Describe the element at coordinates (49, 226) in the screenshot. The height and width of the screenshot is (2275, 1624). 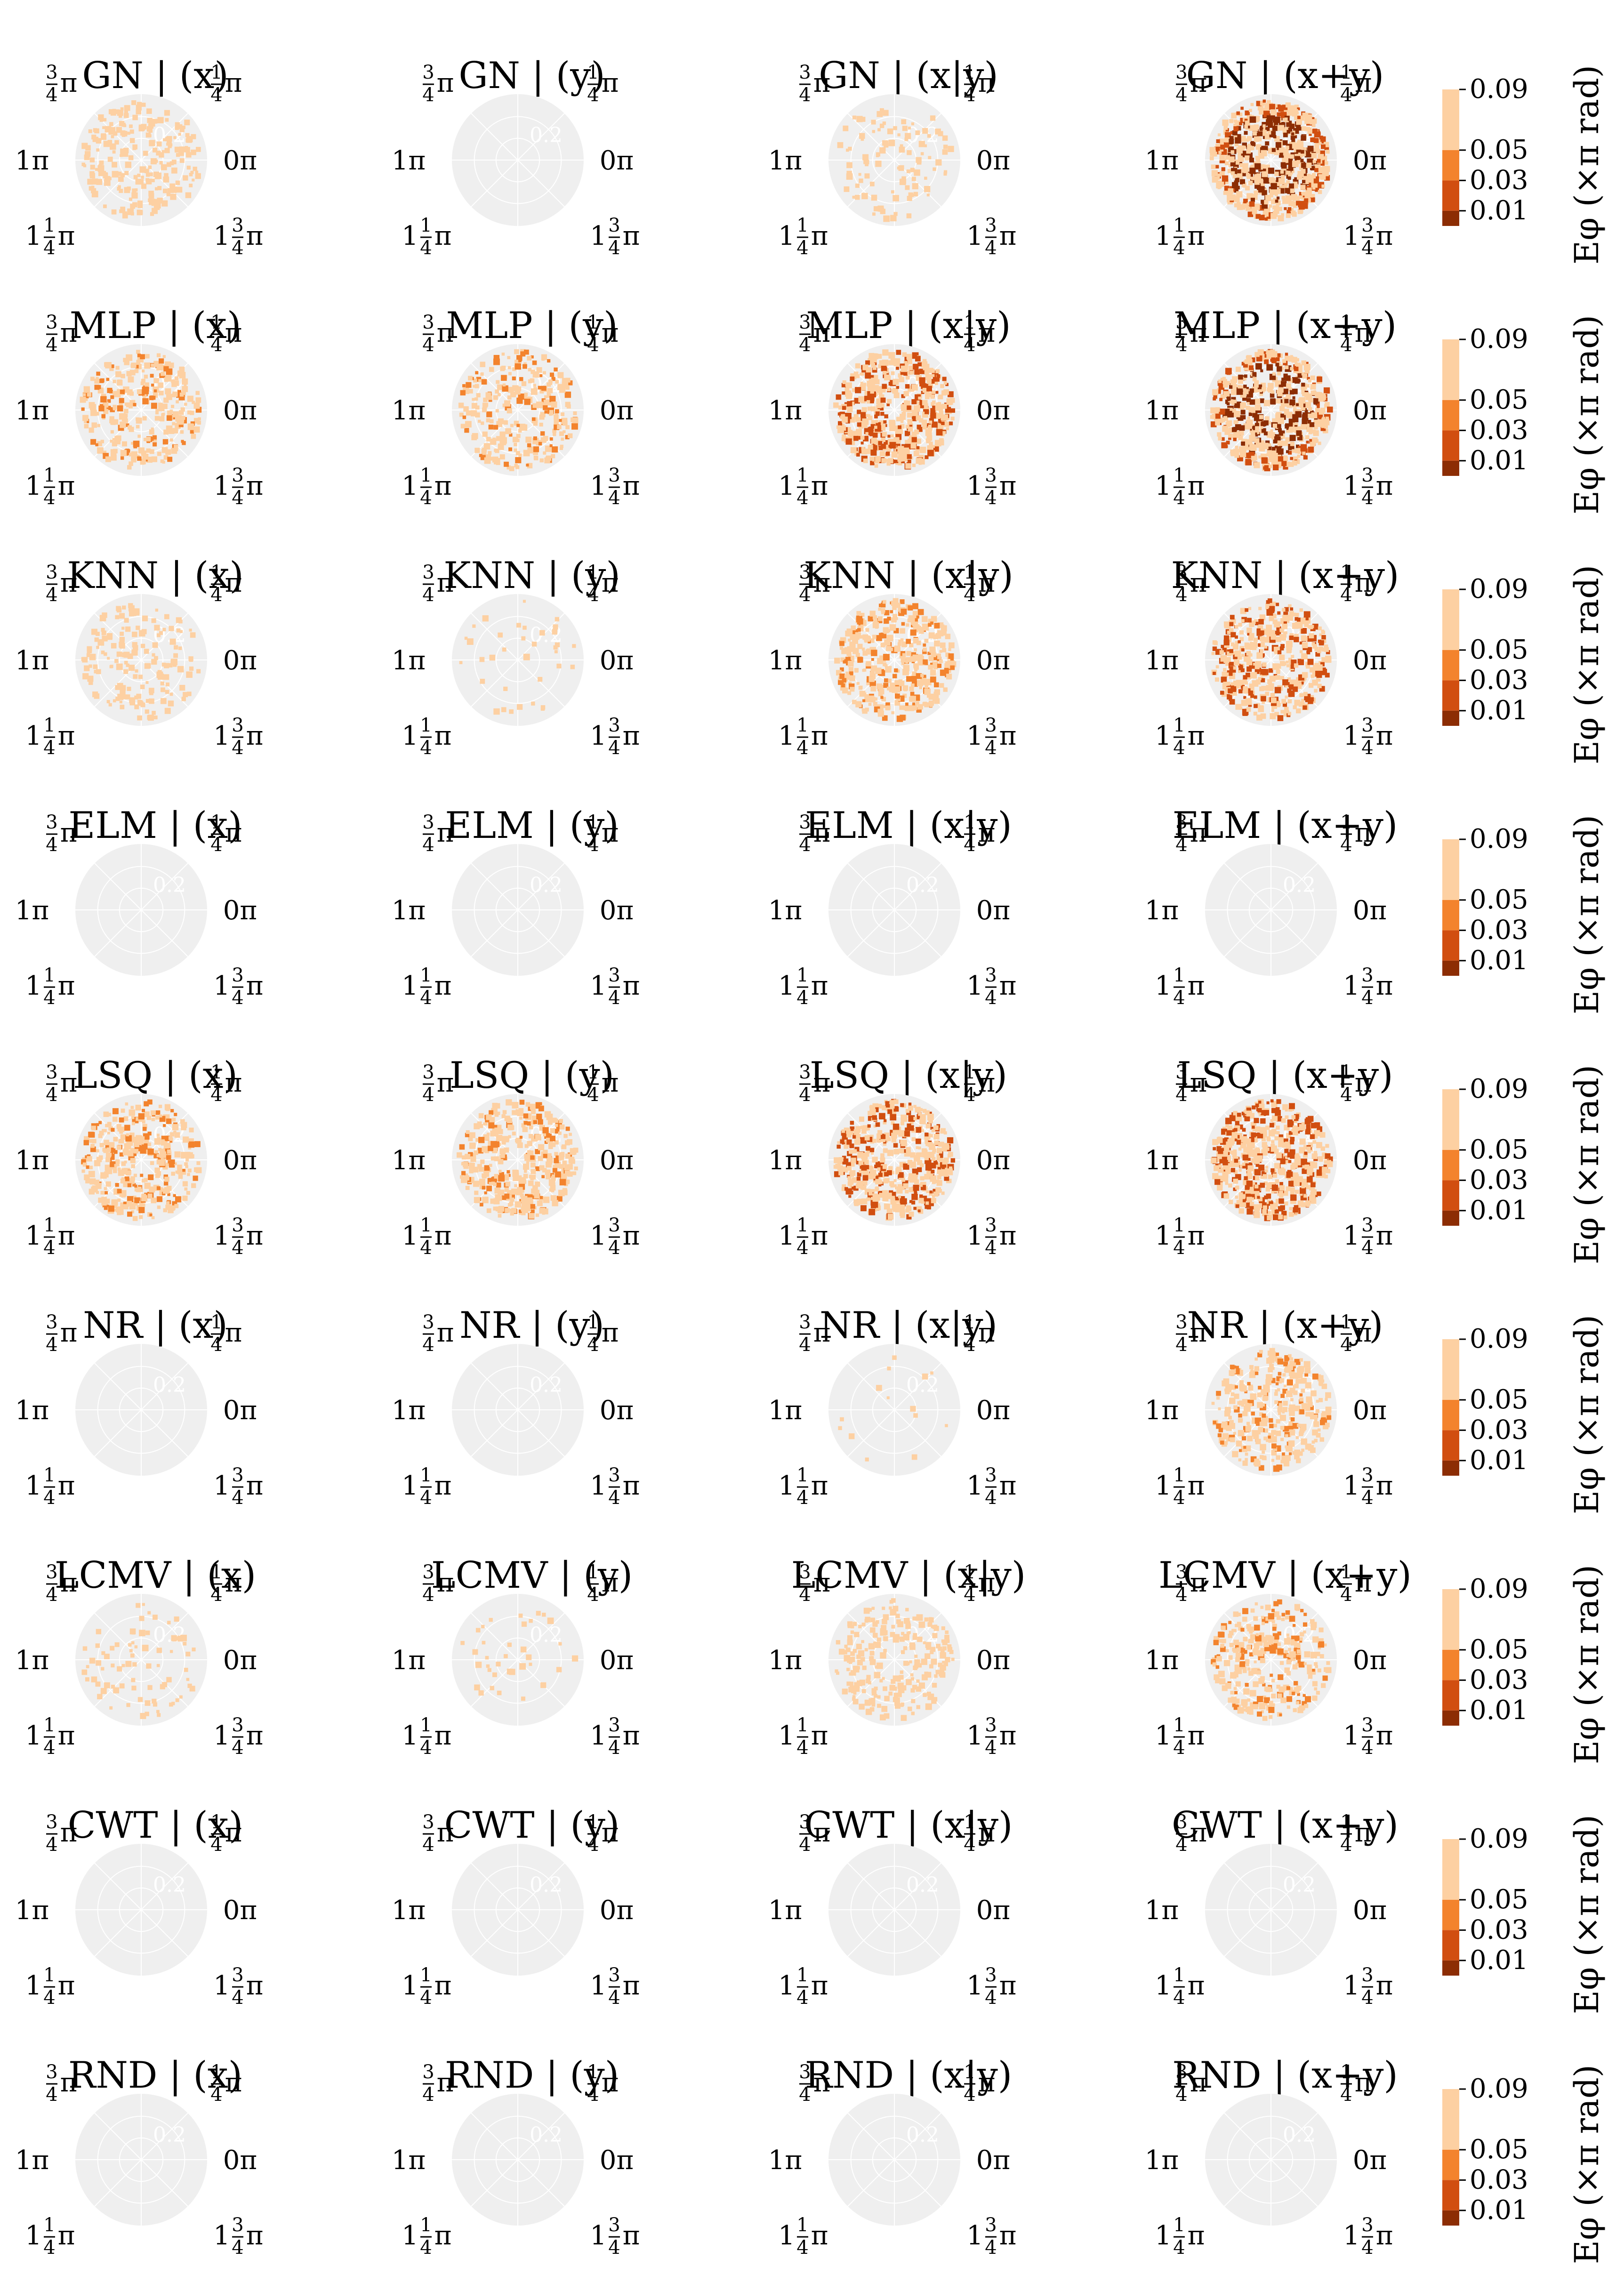
I see `tick-numerator: 1` at that location.